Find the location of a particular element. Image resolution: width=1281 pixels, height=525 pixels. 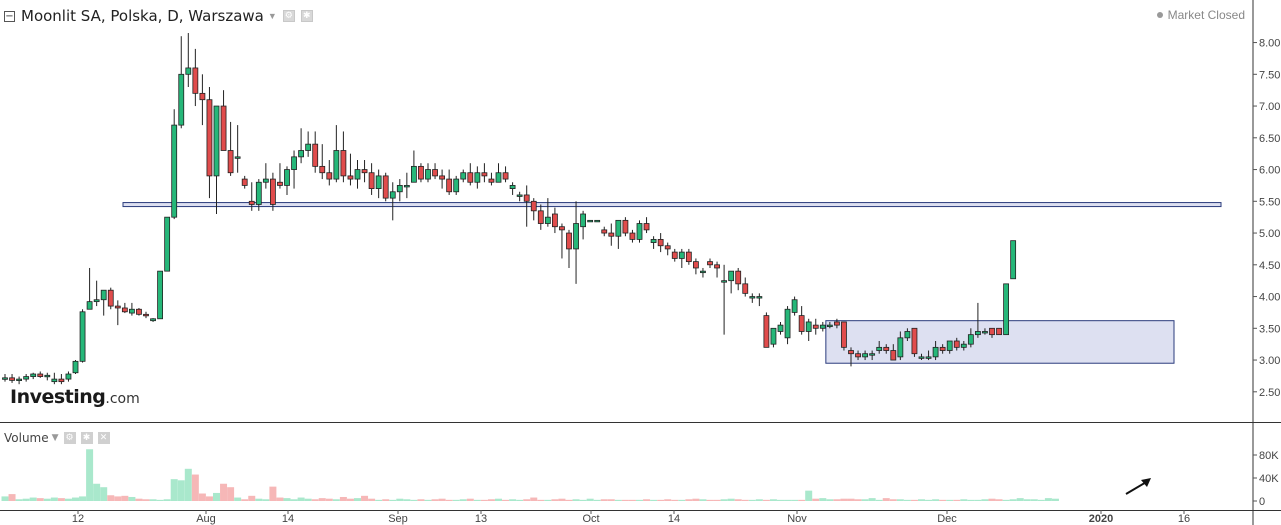

chevron-down-icon: ▼ is located at coordinates (272, 16).